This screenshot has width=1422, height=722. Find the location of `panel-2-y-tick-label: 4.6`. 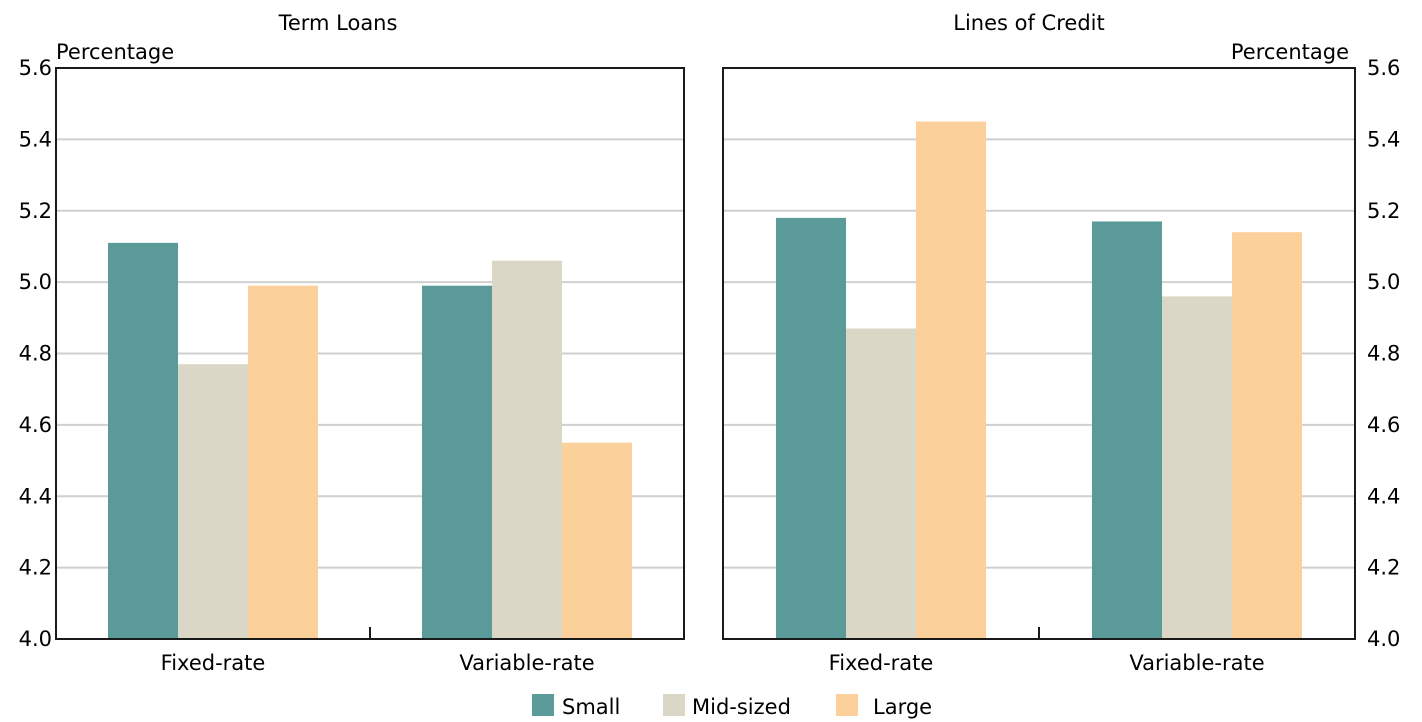

panel-2-y-tick-label: 4.6 is located at coordinates (1383, 425).